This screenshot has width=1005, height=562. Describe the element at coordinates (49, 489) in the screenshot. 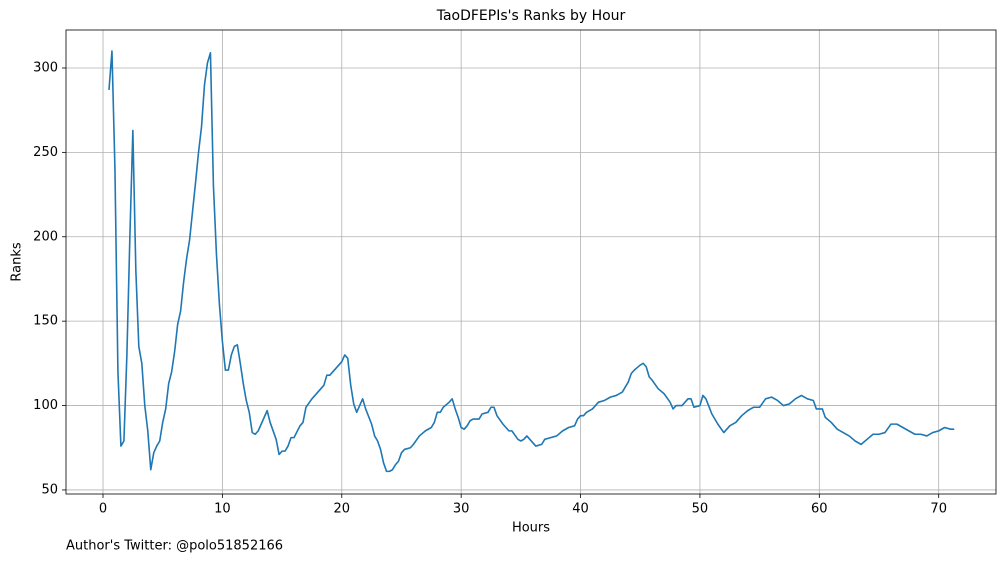

I see `y-tick-label: 50` at that location.